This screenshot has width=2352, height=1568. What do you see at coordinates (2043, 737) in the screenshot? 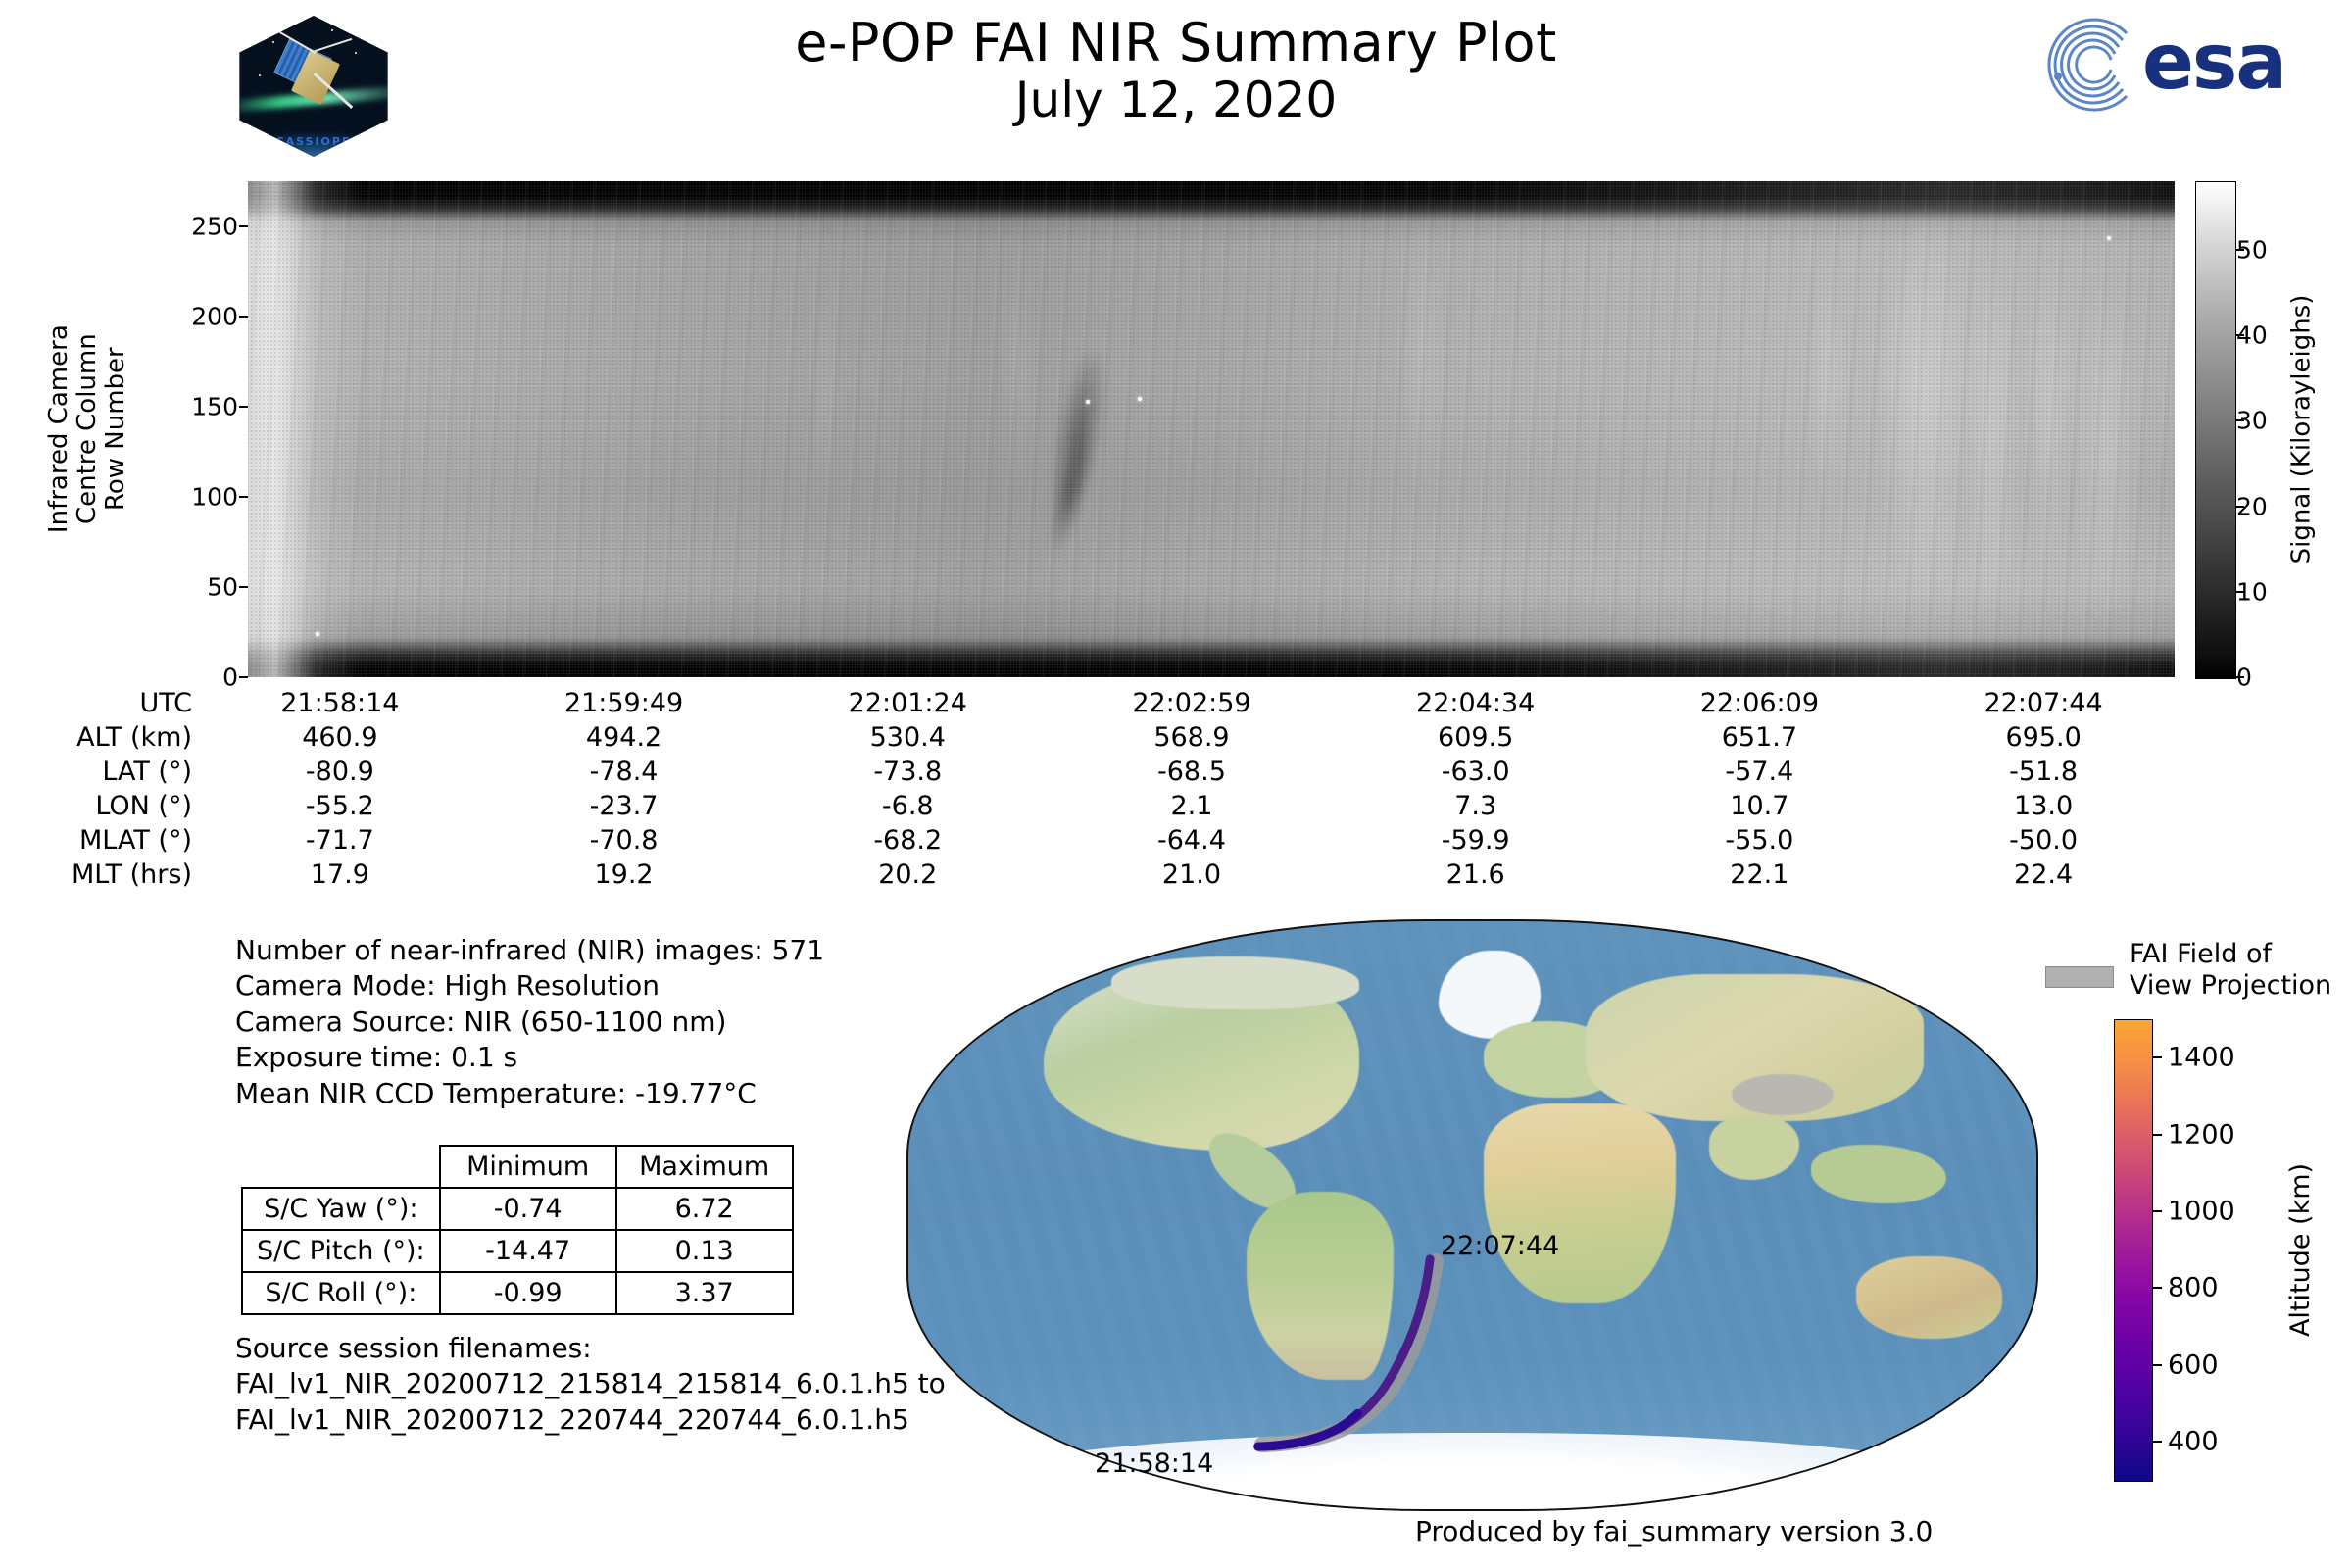
I see `ephemeris-cell: 695.0` at bounding box center [2043, 737].